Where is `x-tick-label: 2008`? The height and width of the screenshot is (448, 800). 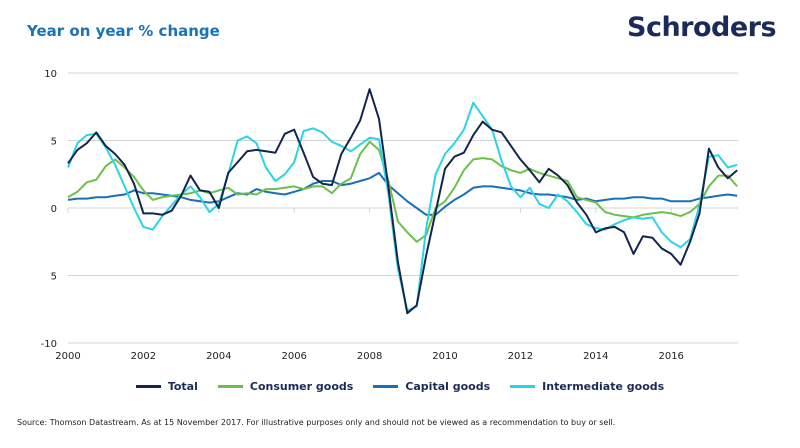 x-tick-label: 2008 is located at coordinates (369, 356).